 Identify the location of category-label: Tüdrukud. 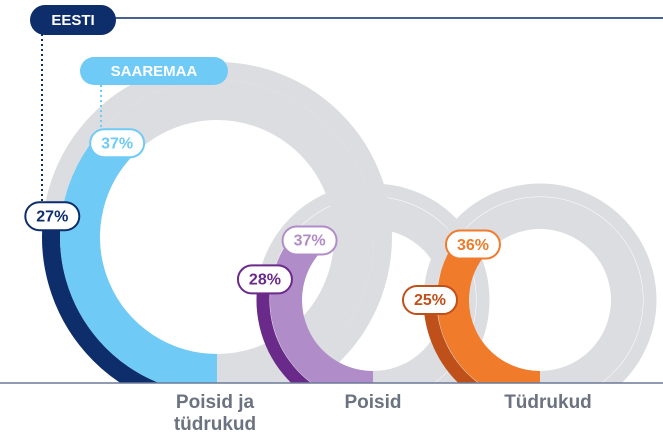
(548, 402).